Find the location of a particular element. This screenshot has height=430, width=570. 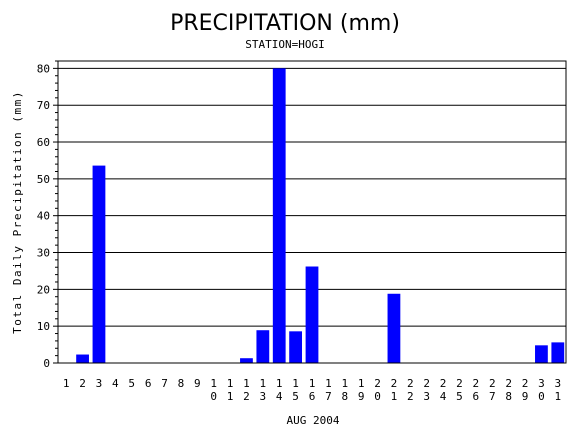

x-axis-label: AUG 2004 is located at coordinates (313, 420).